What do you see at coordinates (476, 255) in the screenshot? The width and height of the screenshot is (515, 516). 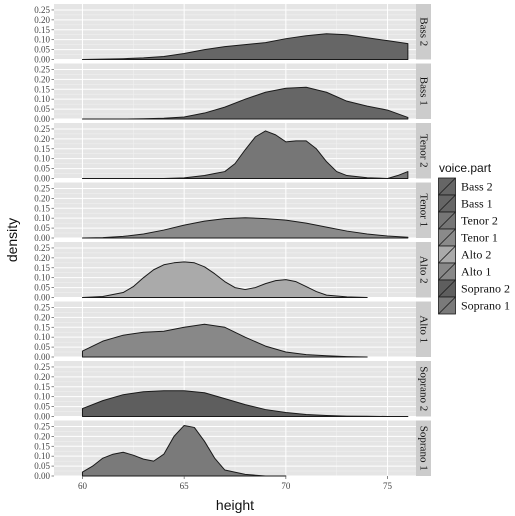 I see `legend-label: Alto 2` at bounding box center [476, 255].